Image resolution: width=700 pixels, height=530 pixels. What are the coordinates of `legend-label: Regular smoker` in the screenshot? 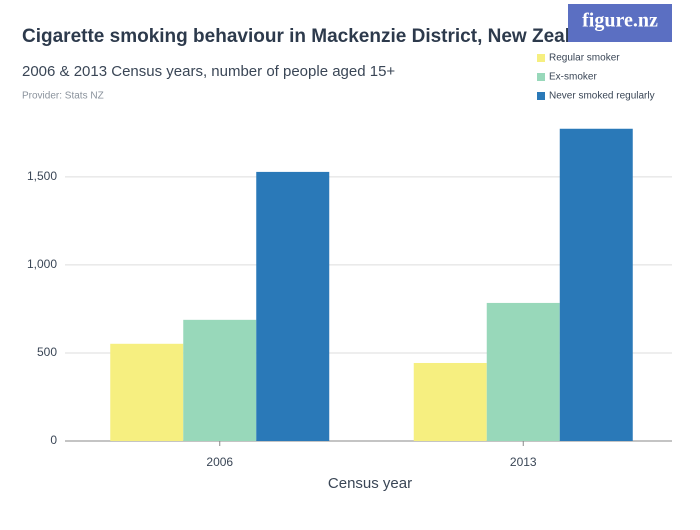 It's located at (584, 58).